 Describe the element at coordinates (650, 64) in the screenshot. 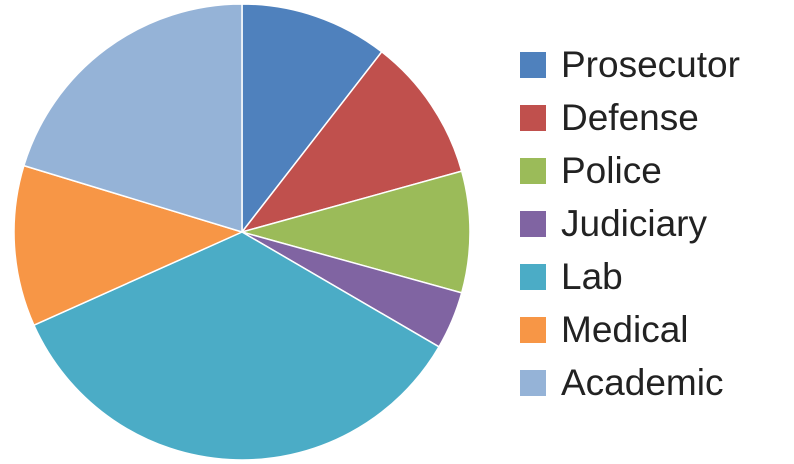

I see `legend-label-prosecutor: Prosecutor` at that location.